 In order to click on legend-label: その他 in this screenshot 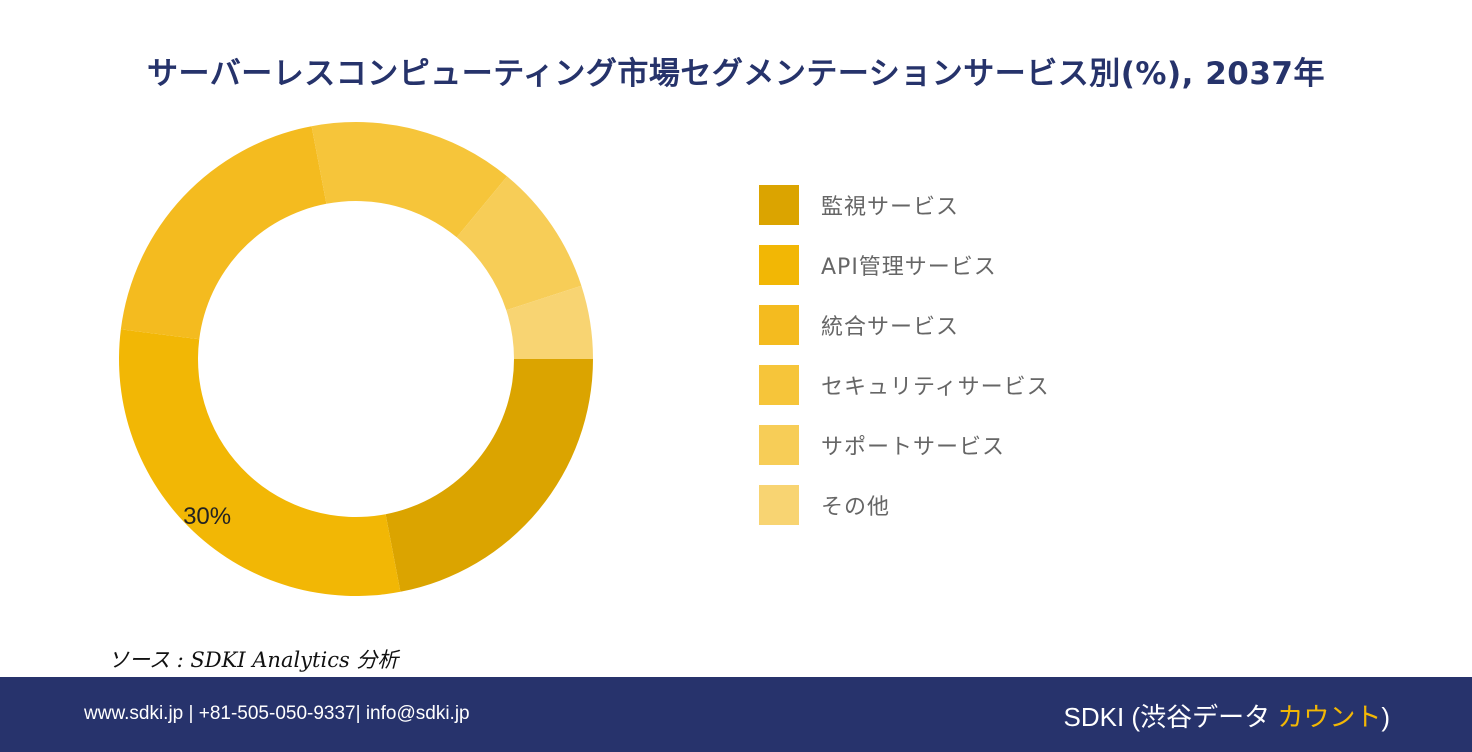, I will do `click(856, 507)`.